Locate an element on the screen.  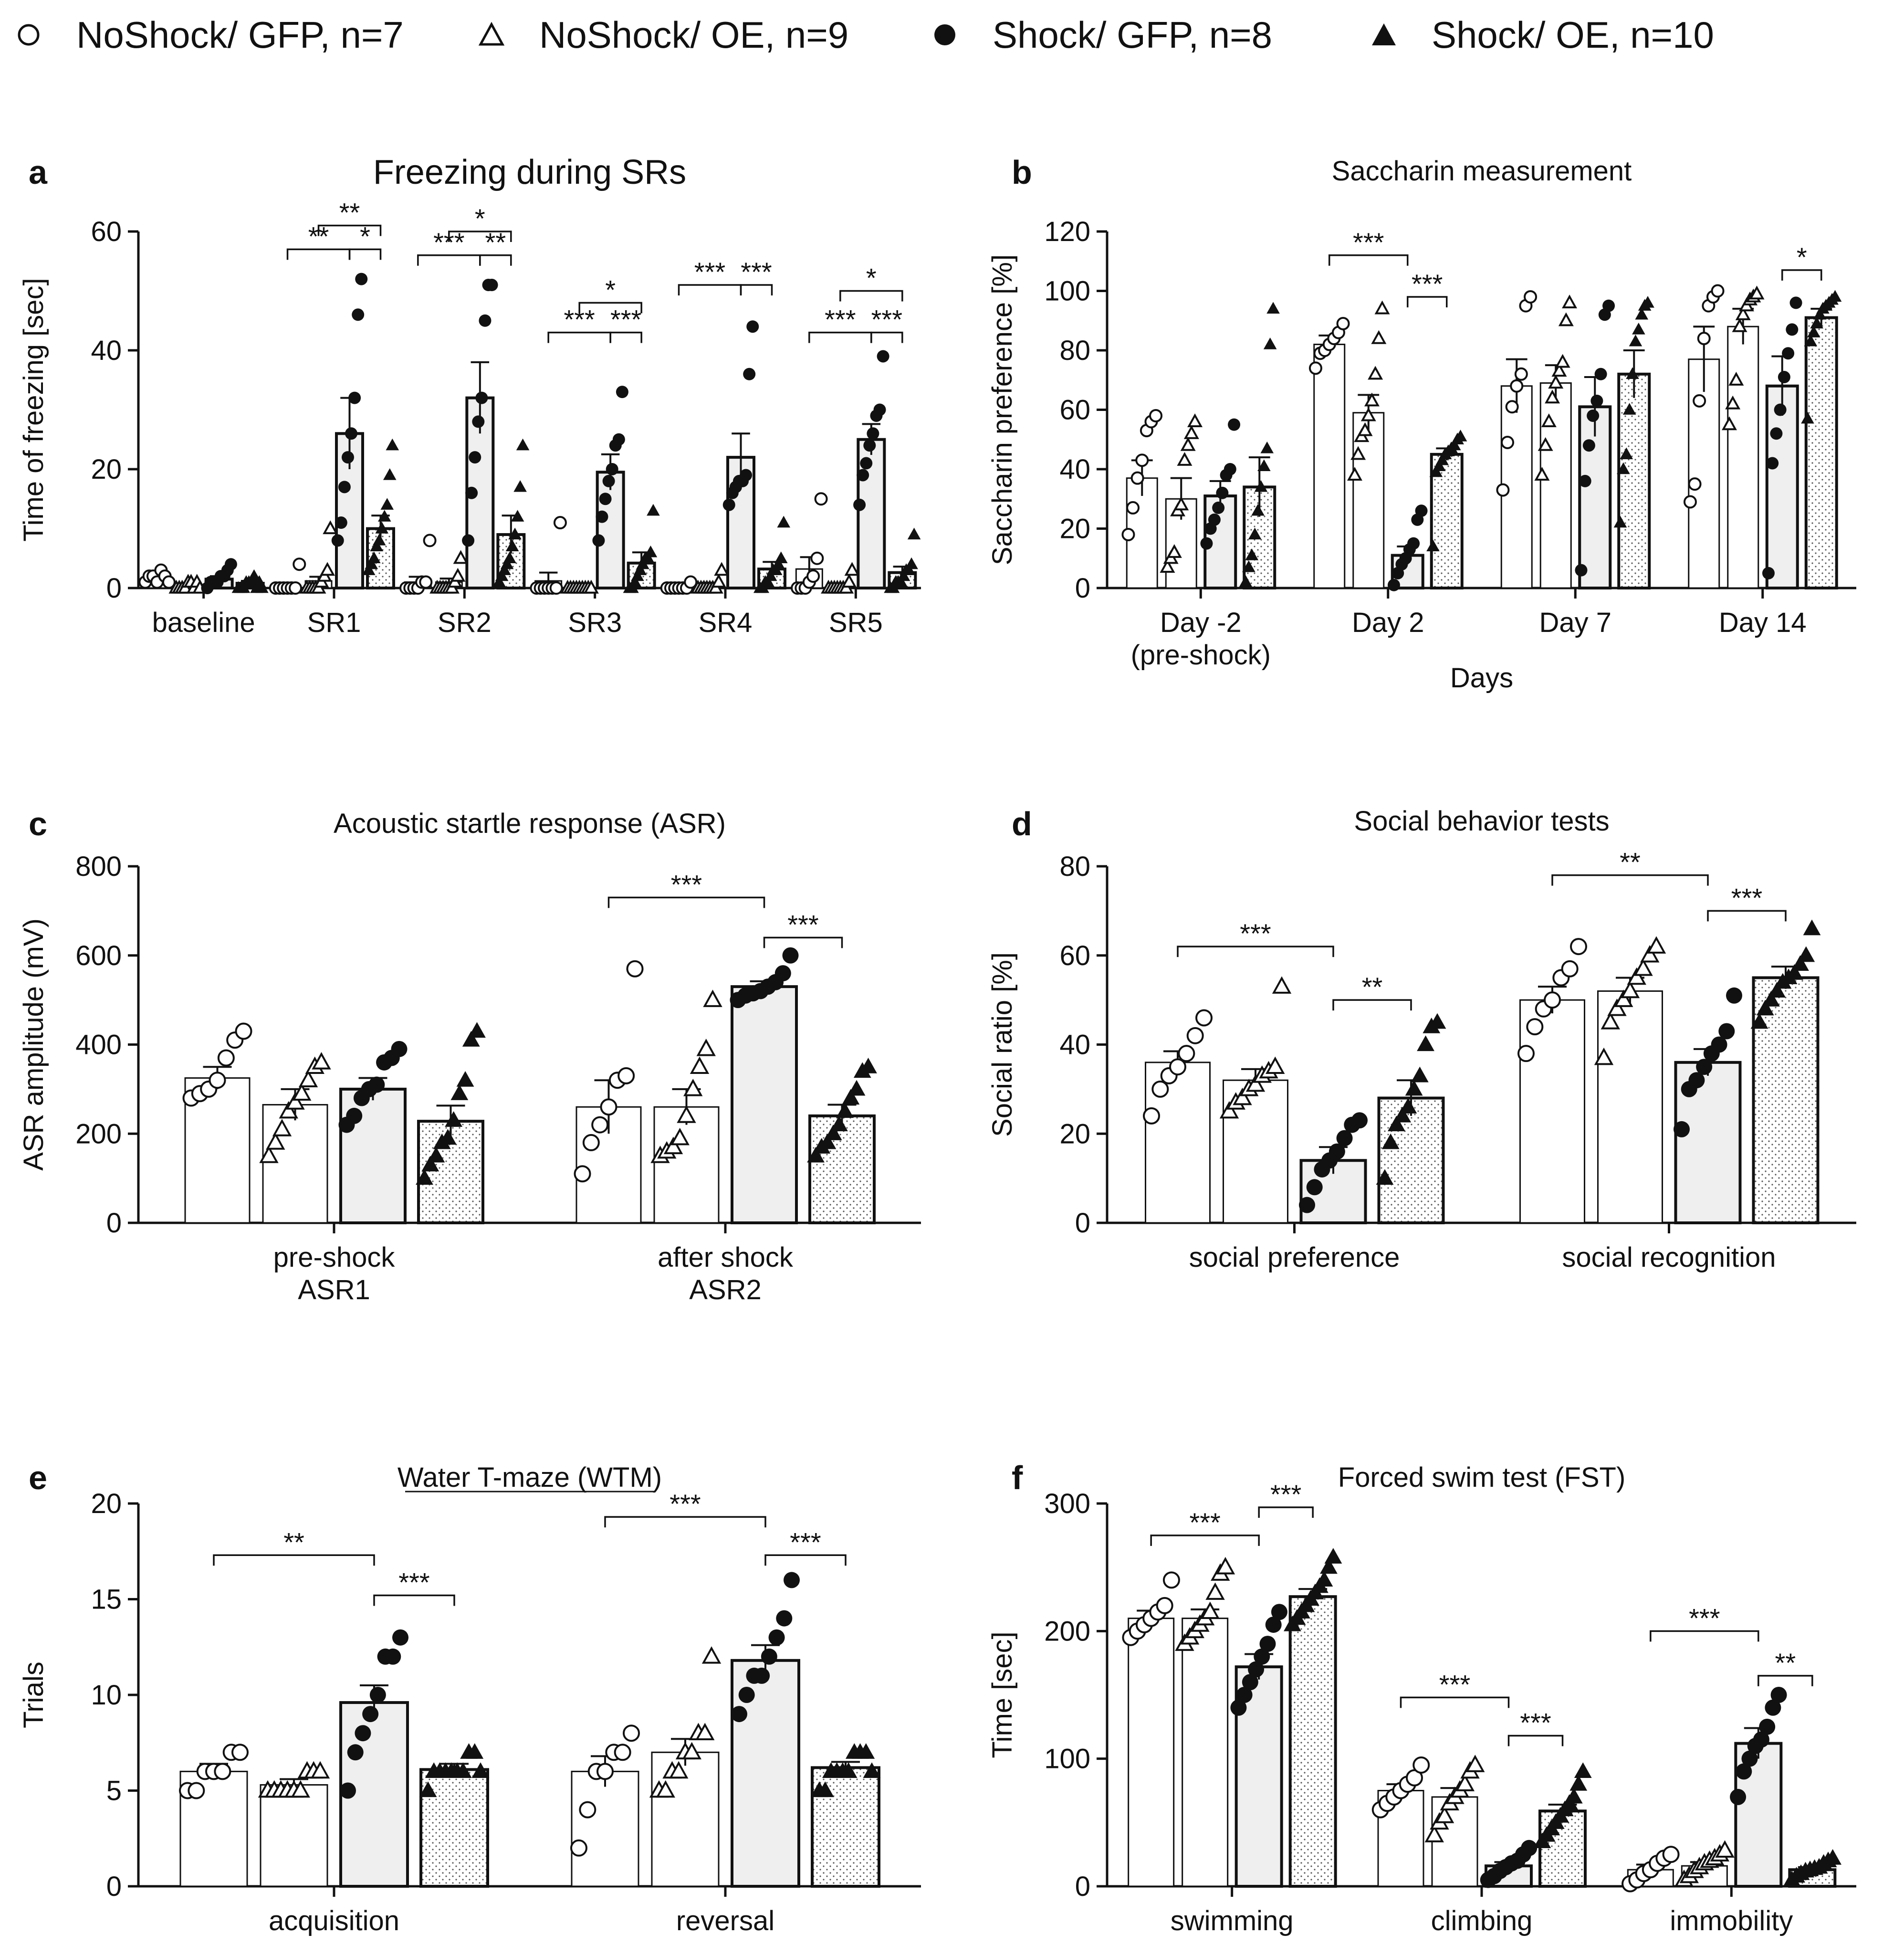
legend-item-noshock-gfp: NoShock/ GFP, n=7 is located at coordinates (209, 35).